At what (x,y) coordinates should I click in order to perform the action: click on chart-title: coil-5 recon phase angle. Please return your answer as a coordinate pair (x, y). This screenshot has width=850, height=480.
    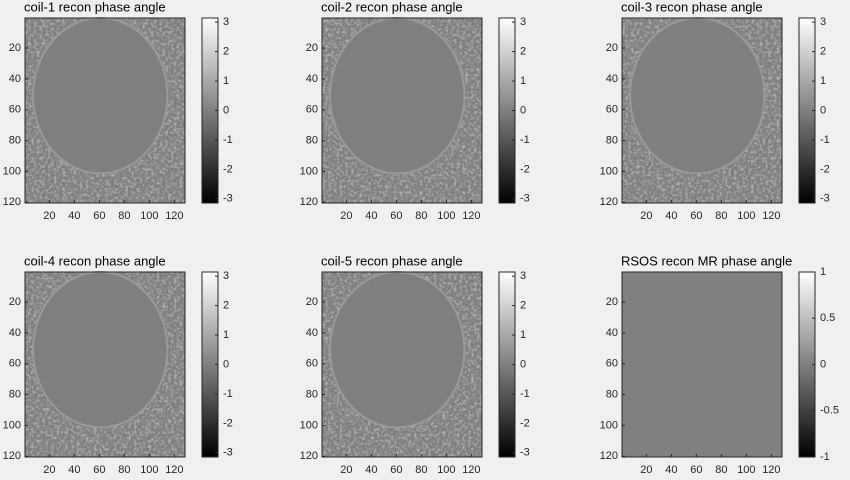
    Looking at the image, I should click on (392, 260).